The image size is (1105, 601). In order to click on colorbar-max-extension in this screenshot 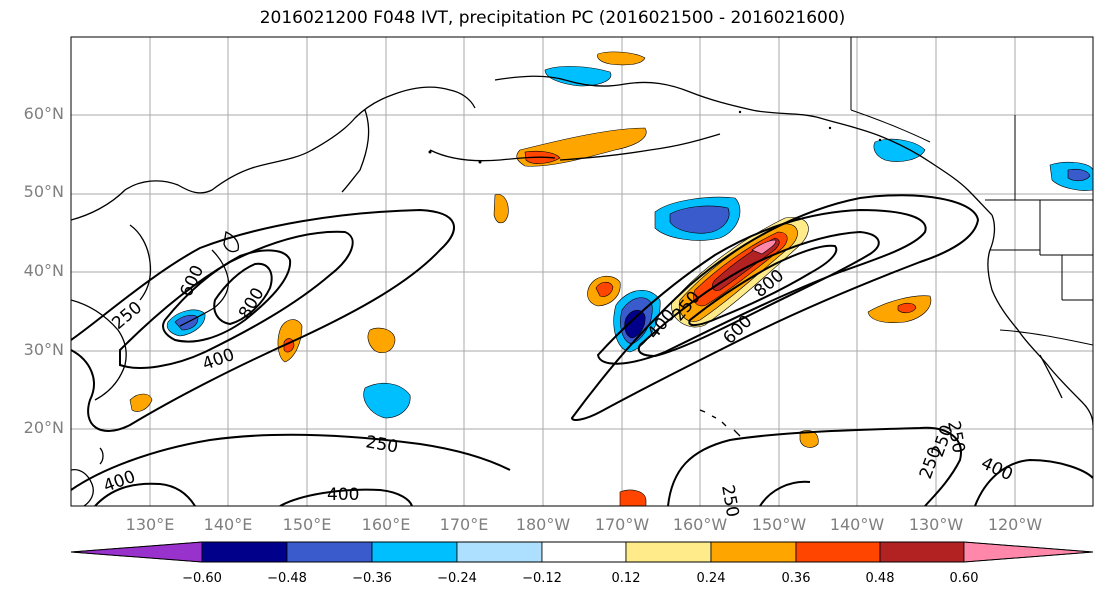, I will do `click(1028, 552)`.